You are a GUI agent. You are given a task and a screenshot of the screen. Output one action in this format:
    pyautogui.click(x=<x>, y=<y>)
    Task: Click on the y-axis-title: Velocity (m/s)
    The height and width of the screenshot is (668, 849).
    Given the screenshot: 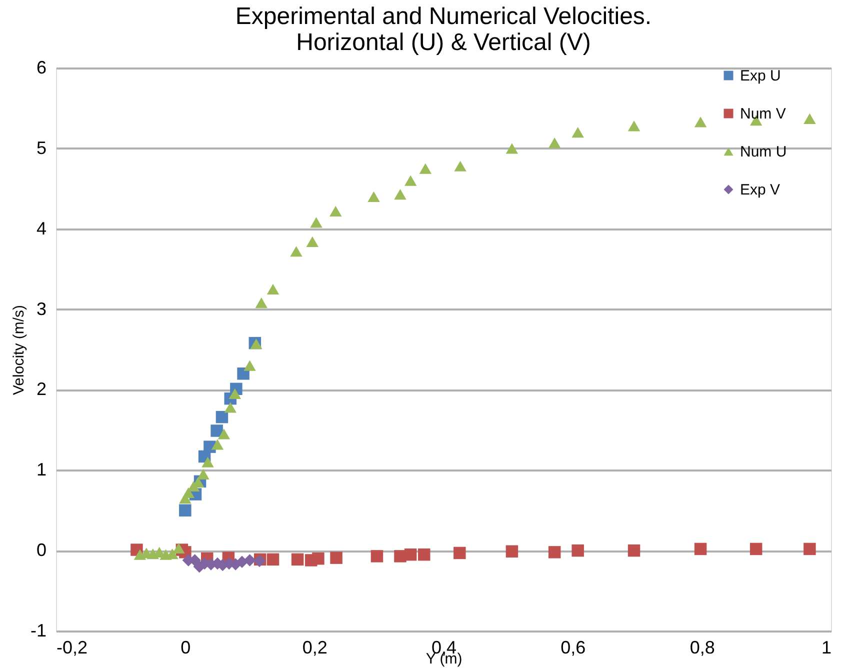 What is the action you would take?
    pyautogui.click(x=19, y=350)
    